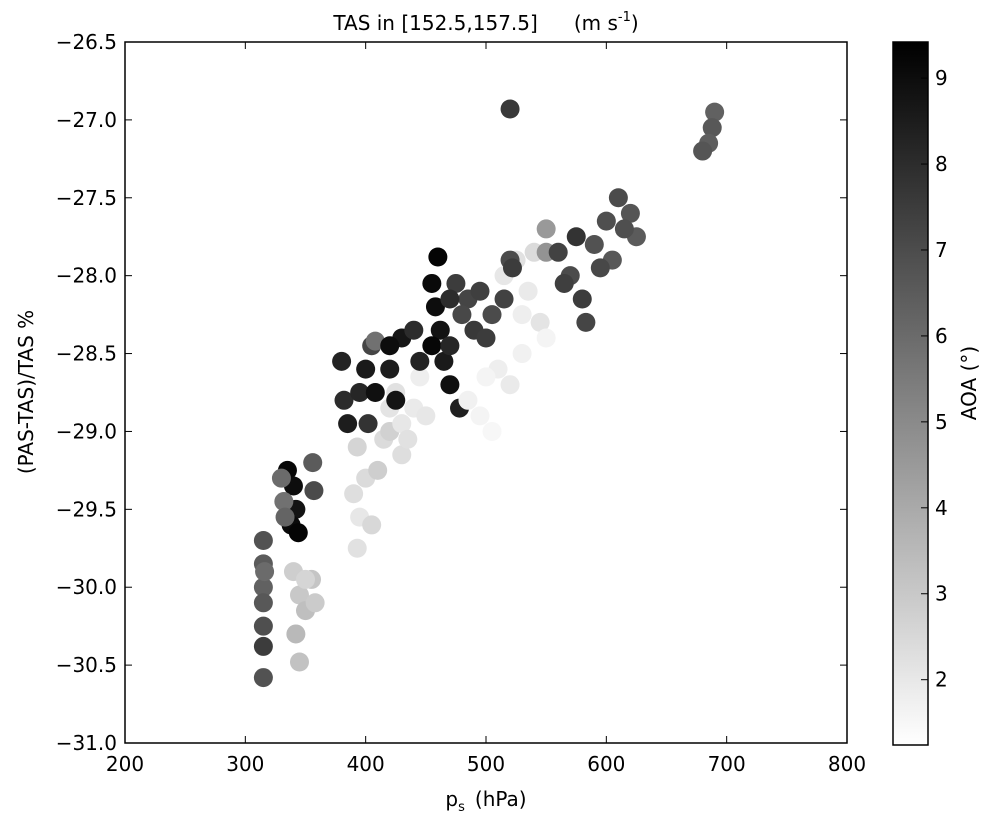 This screenshot has width=992, height=824. Describe the element at coordinates (941, 508) in the screenshot. I see `colorbar-tick-label: 4` at that location.